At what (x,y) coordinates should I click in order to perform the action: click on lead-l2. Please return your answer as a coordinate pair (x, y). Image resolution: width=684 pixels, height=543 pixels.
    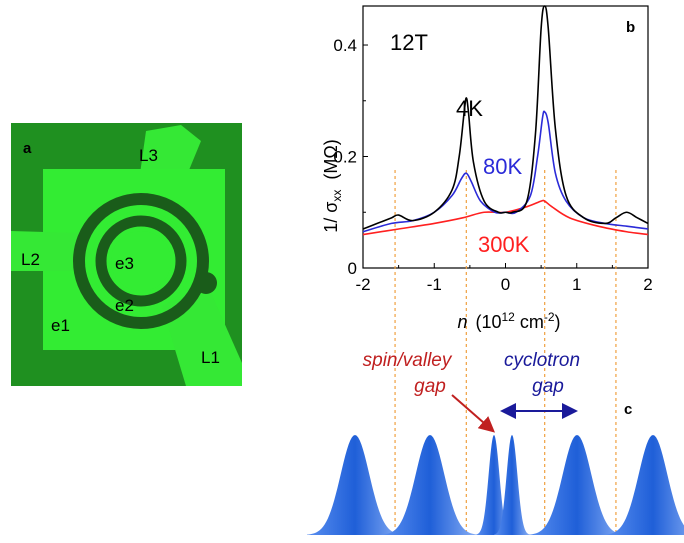
    Looking at the image, I should click on (51, 251).